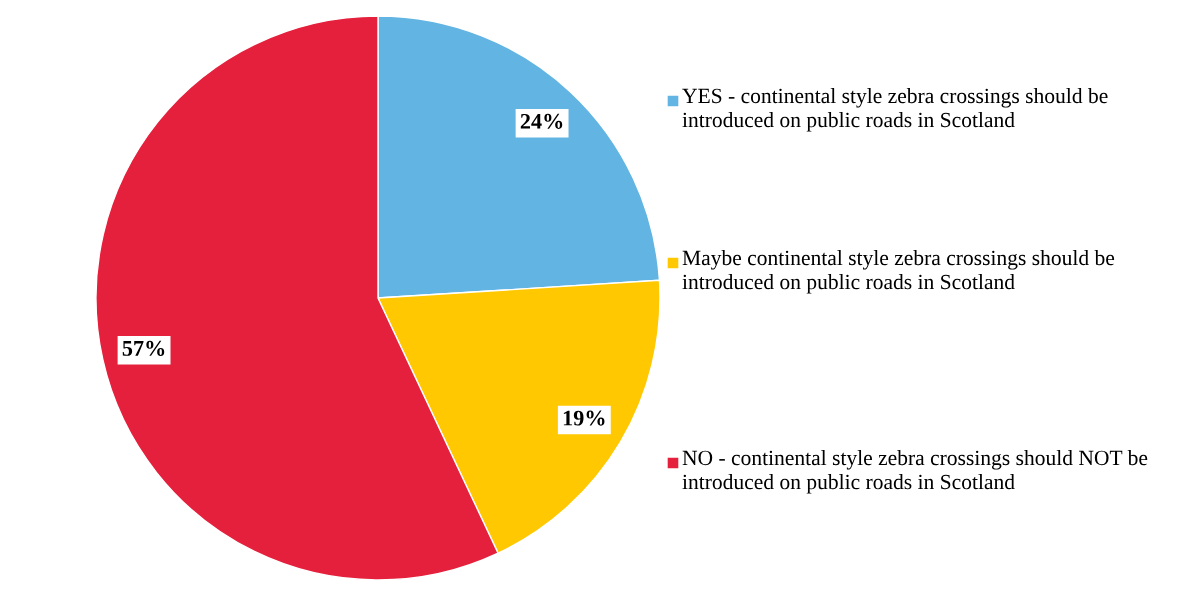  Describe the element at coordinates (584, 418) in the screenshot. I see `data-label: 19%` at that location.